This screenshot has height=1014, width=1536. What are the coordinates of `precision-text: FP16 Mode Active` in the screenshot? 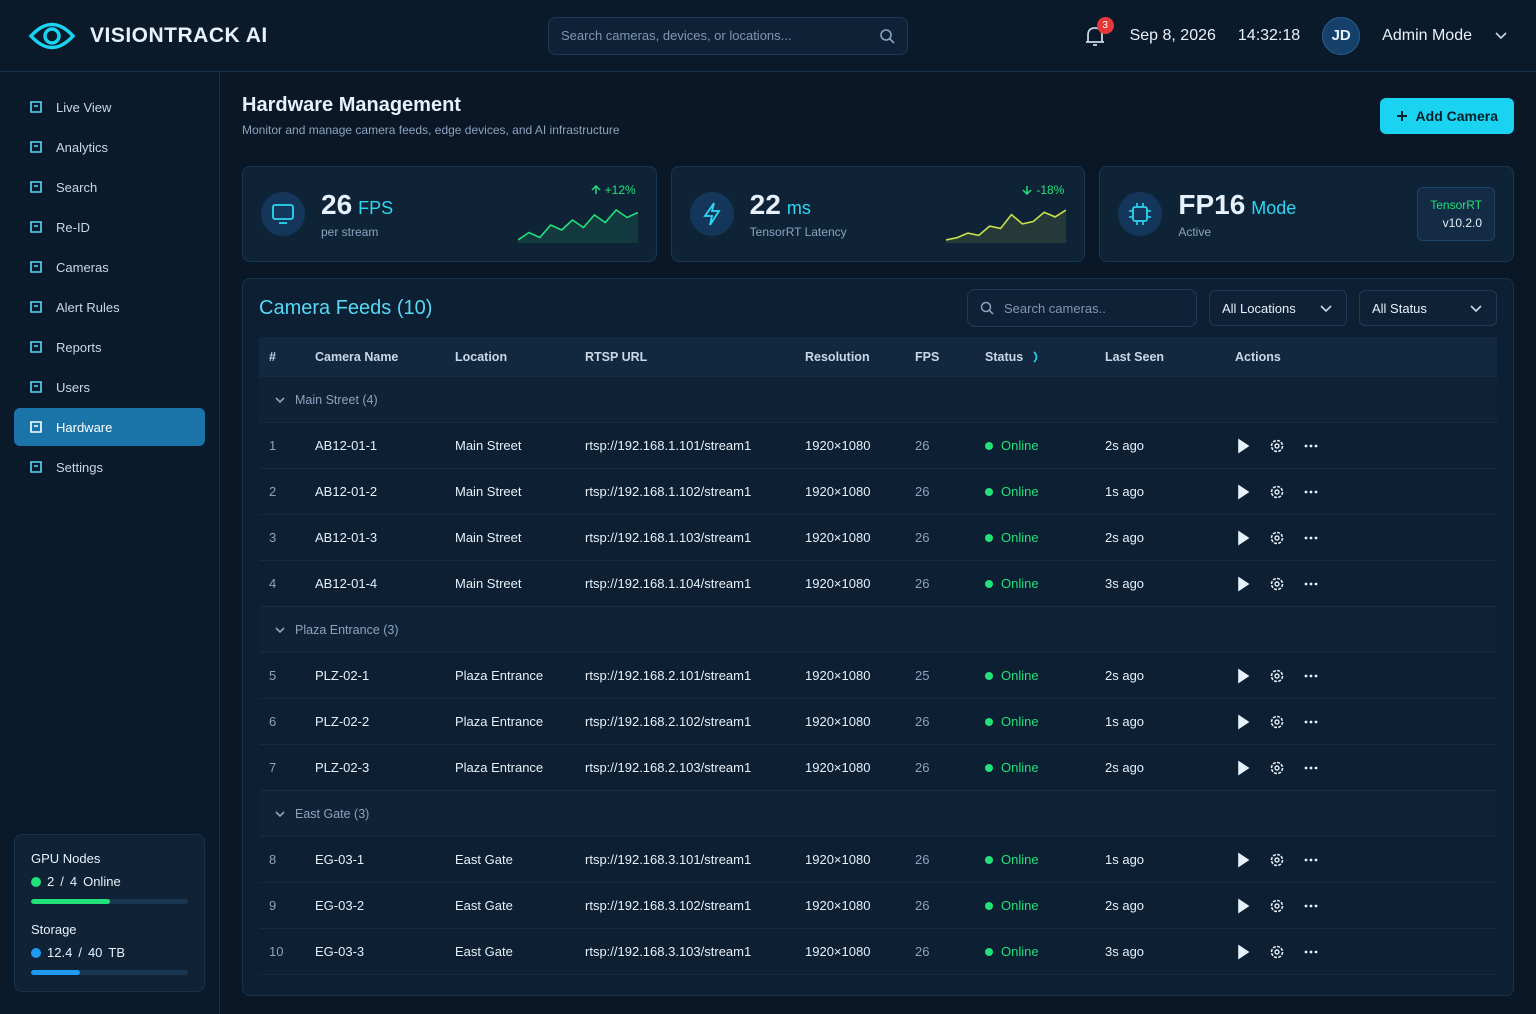 It's located at (1237, 214).